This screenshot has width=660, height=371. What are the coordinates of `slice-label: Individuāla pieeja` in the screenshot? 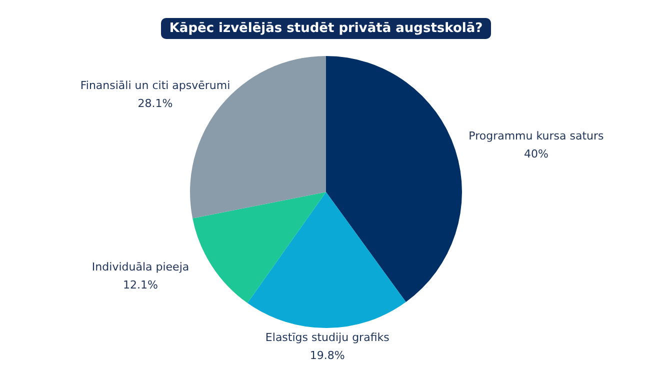 It's located at (141, 267).